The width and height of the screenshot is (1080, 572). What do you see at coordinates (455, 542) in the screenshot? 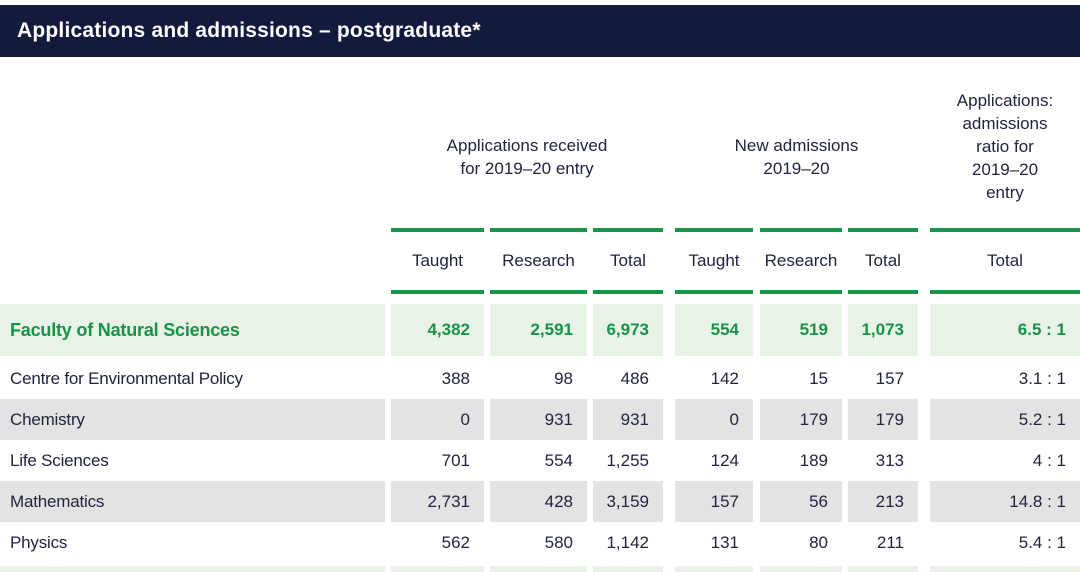
I see `cell-value: 562` at bounding box center [455, 542].